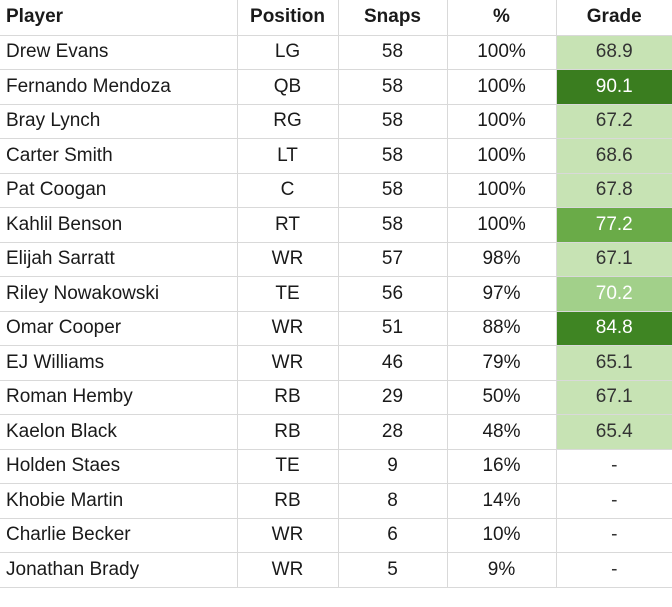  I want to click on table-row: Kaelon Black RB 28 48% 65.4, so click(336, 432).